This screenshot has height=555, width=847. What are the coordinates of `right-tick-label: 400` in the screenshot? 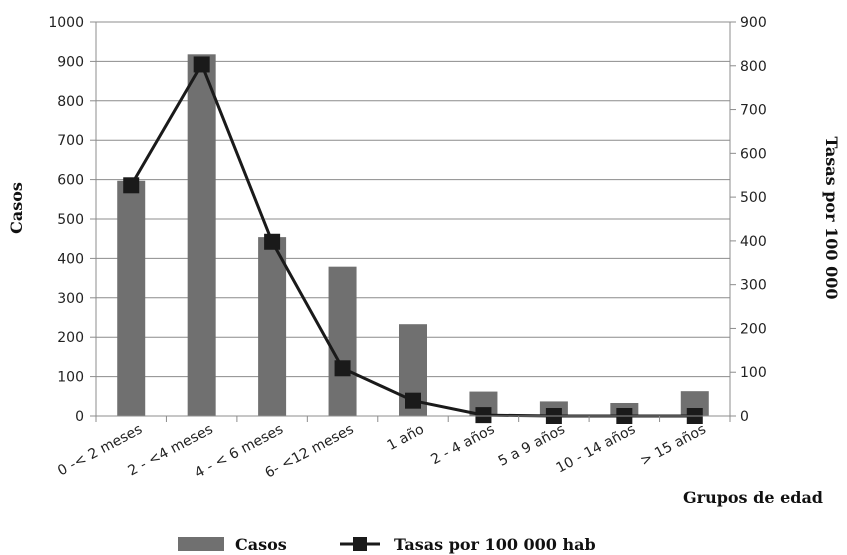 It's located at (753, 242).